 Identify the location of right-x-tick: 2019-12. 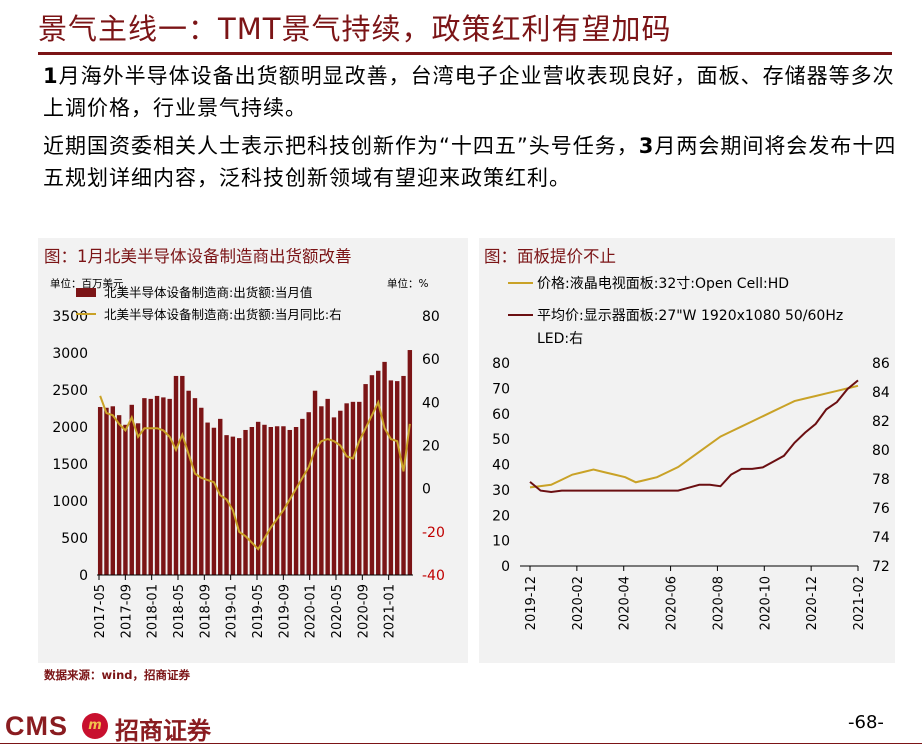
(531, 603).